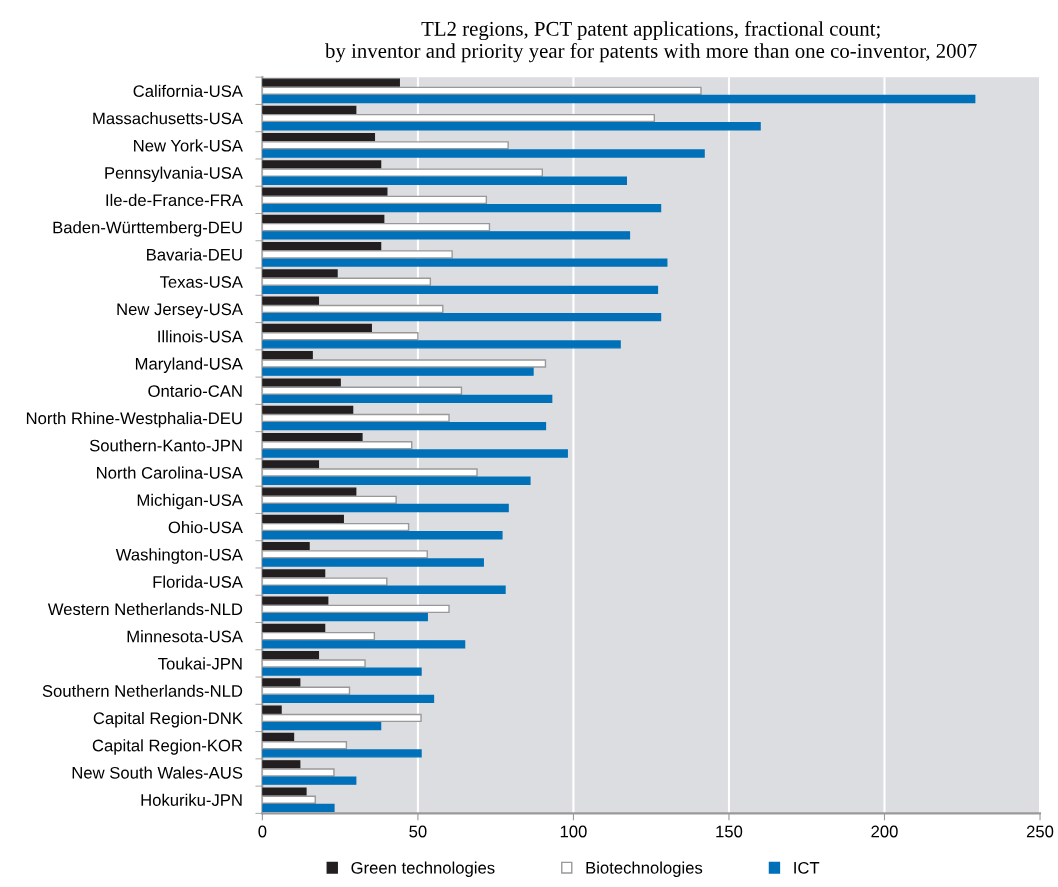  Describe the element at coordinates (423, 869) in the screenshot. I see `legend-label: Green technologies` at that location.